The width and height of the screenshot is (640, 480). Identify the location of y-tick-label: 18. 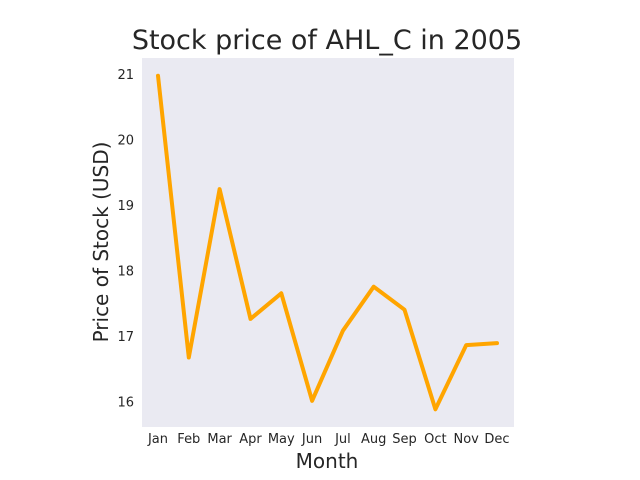
(125, 272).